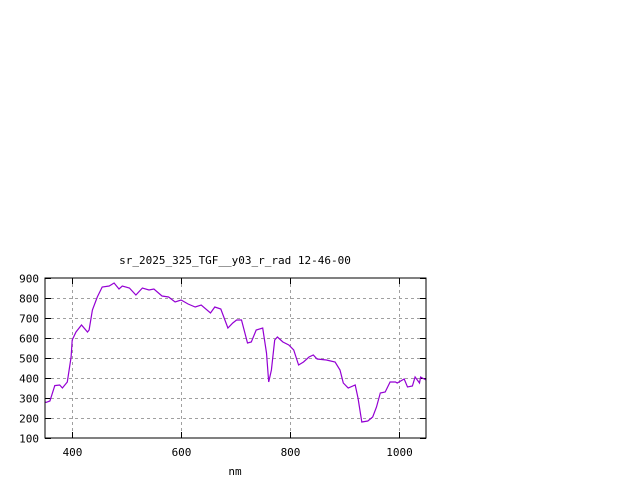 This screenshot has height=480, width=640. I want to click on y-tick-label: 100, so click(29, 439).